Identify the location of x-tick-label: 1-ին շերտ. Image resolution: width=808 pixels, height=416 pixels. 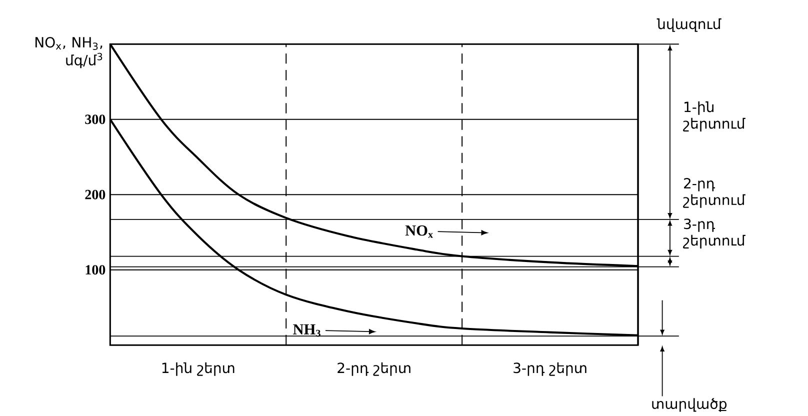
(198, 369).